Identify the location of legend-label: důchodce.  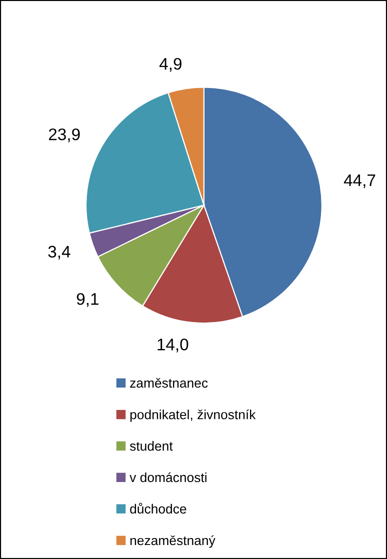
(158, 508).